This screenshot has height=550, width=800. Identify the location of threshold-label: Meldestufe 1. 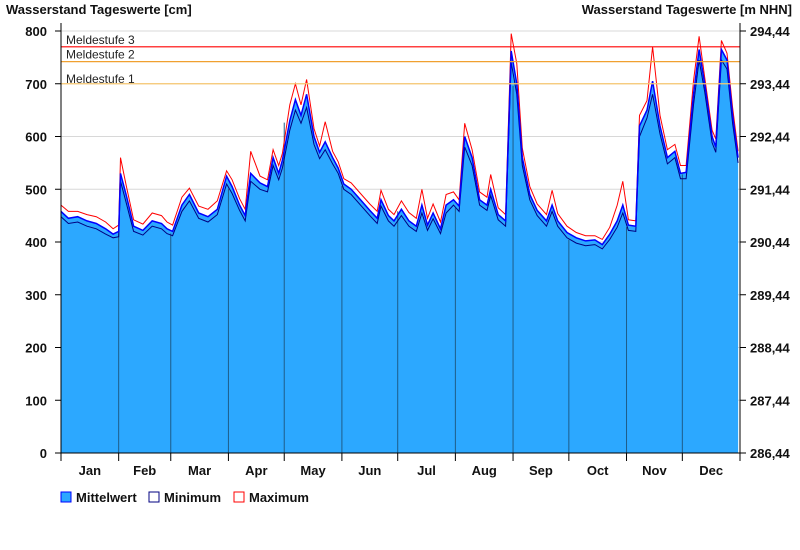
(100, 79).